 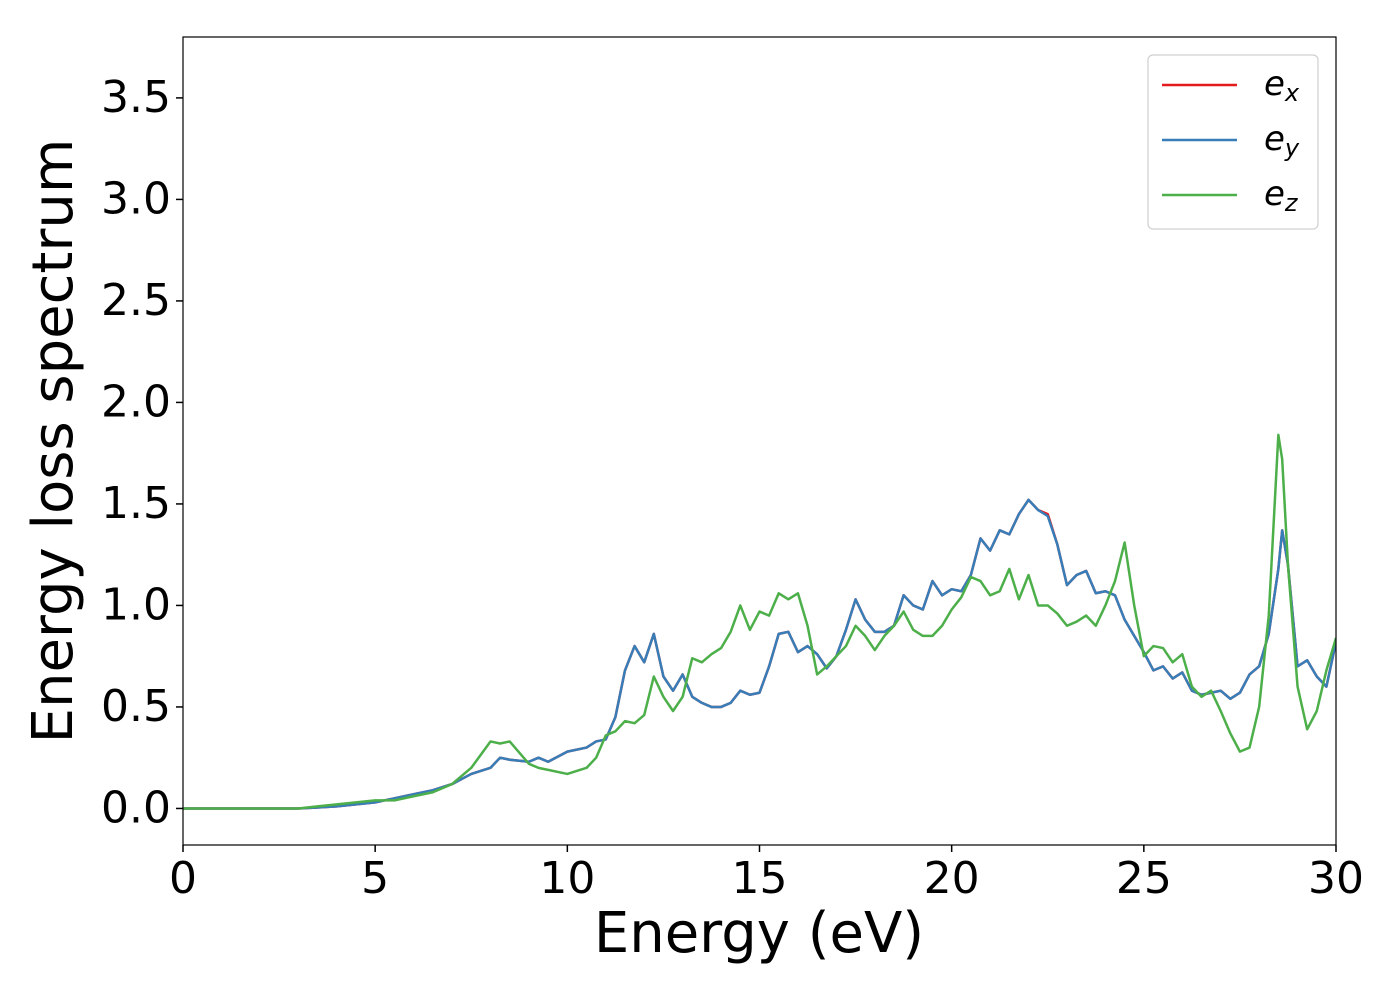 What do you see at coordinates (1233, 142) in the screenshot?
I see `legend-box` at bounding box center [1233, 142].